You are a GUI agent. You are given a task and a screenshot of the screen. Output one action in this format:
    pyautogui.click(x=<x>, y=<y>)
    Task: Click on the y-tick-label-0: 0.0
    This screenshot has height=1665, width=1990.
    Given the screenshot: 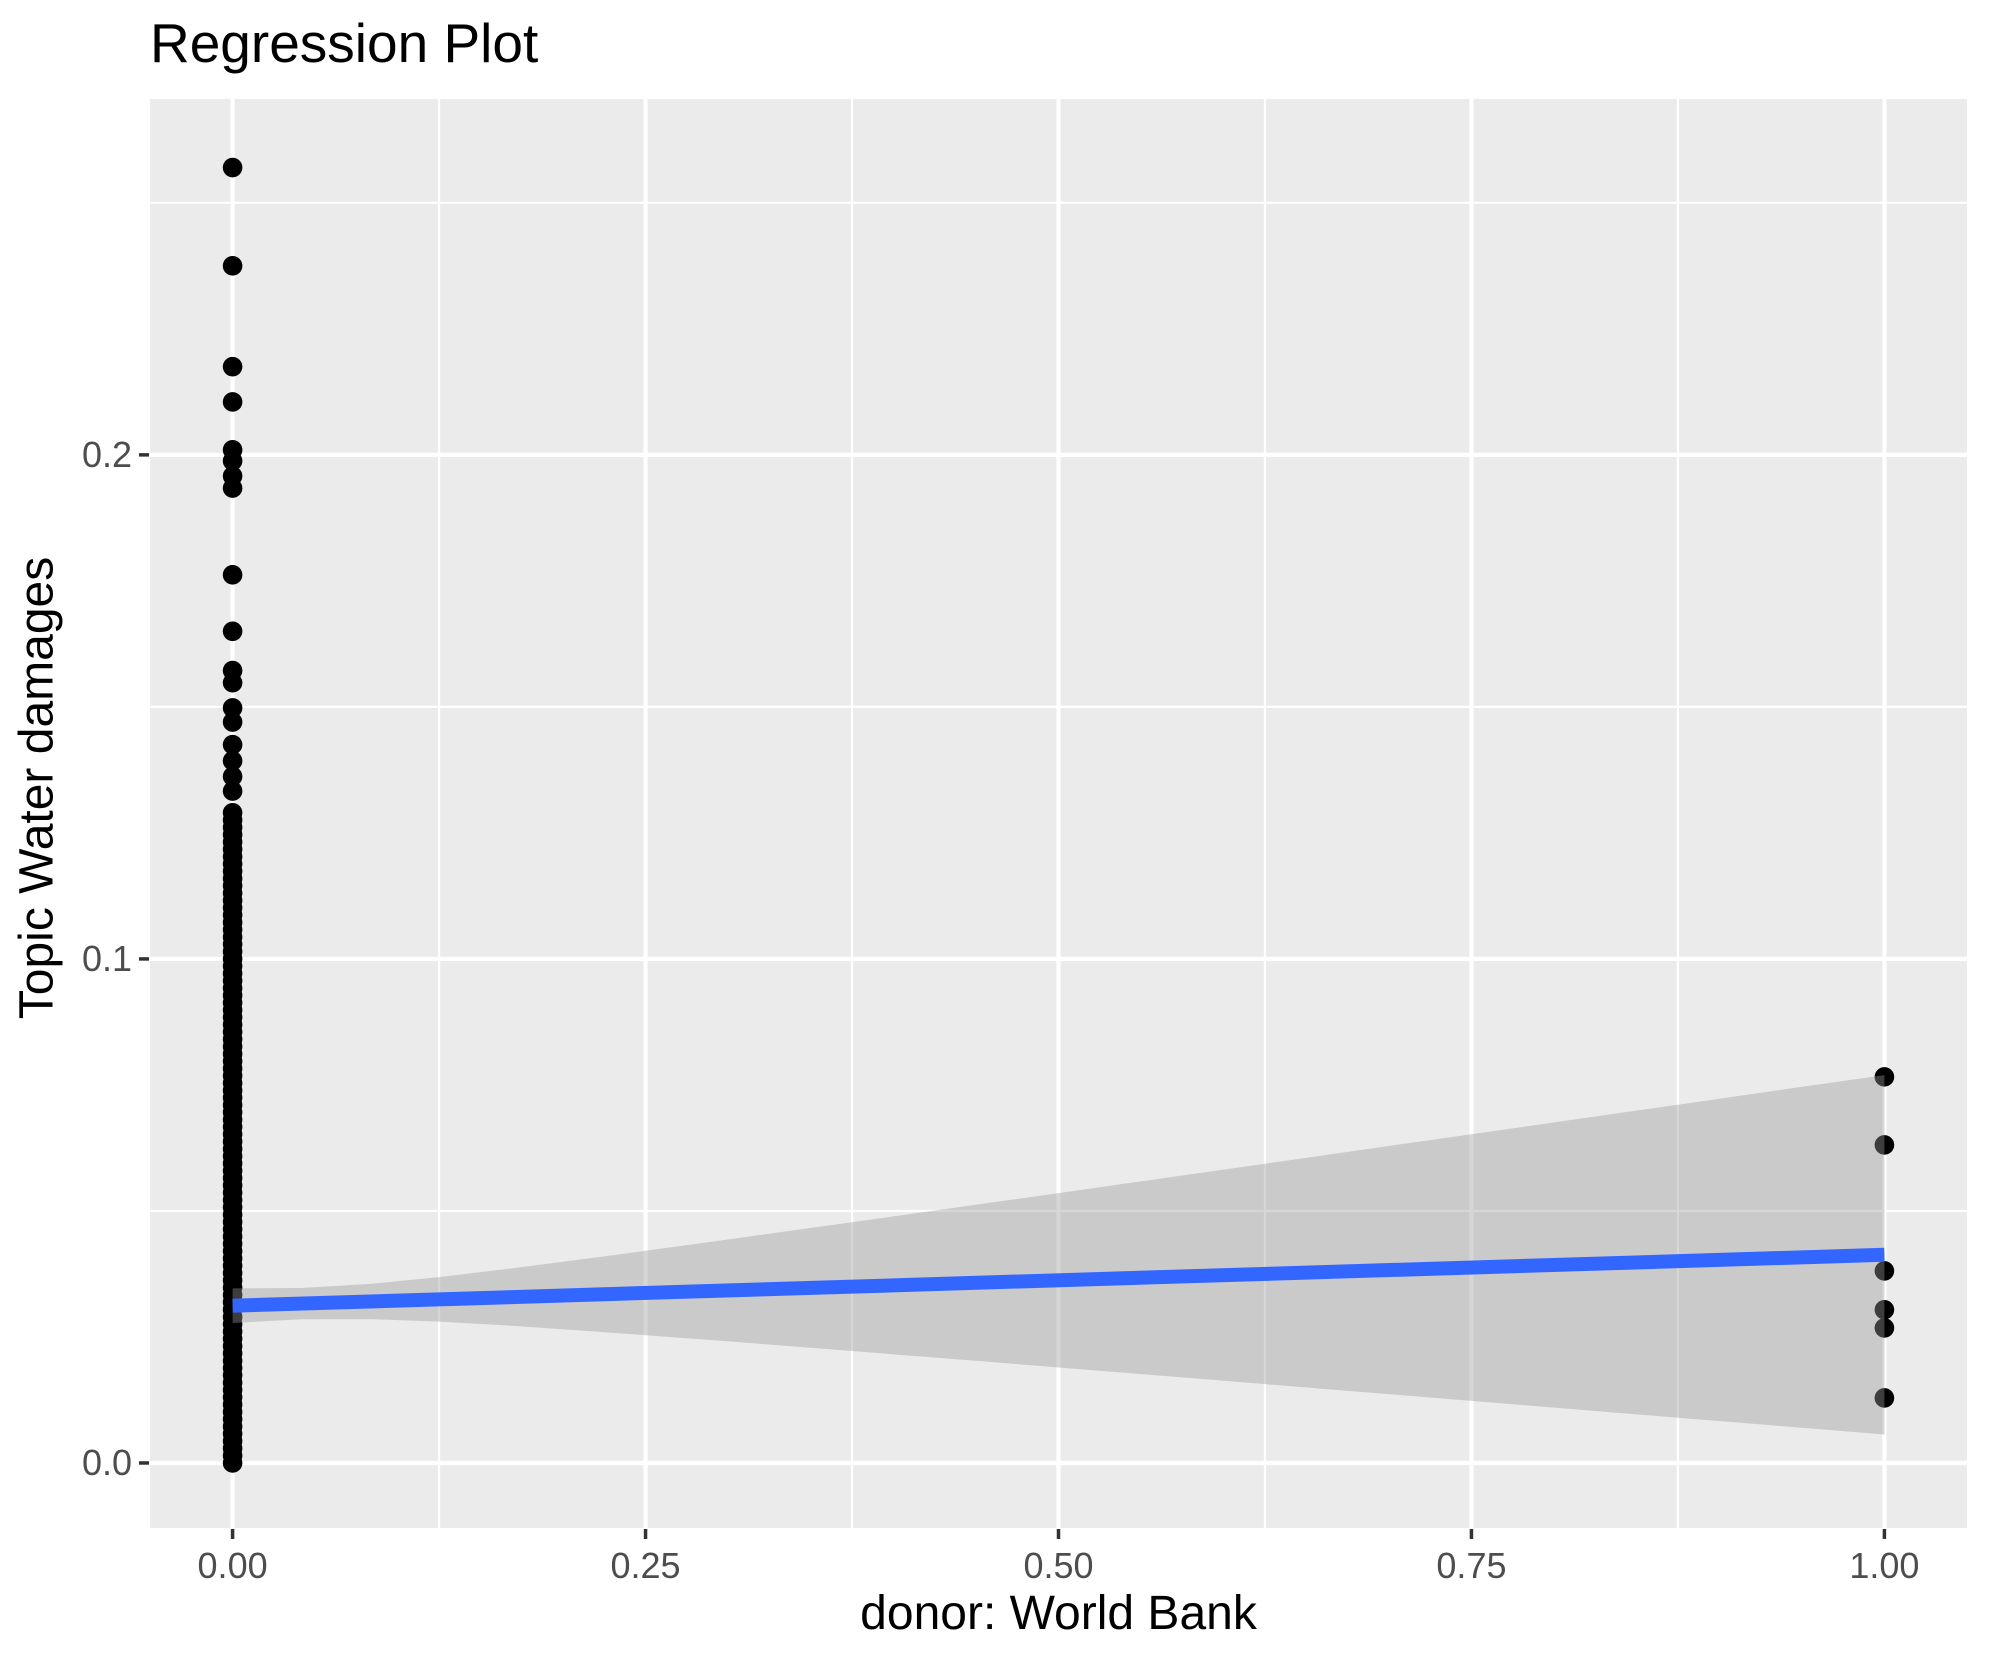 What is the action you would take?
    pyautogui.click(x=106, y=1462)
    